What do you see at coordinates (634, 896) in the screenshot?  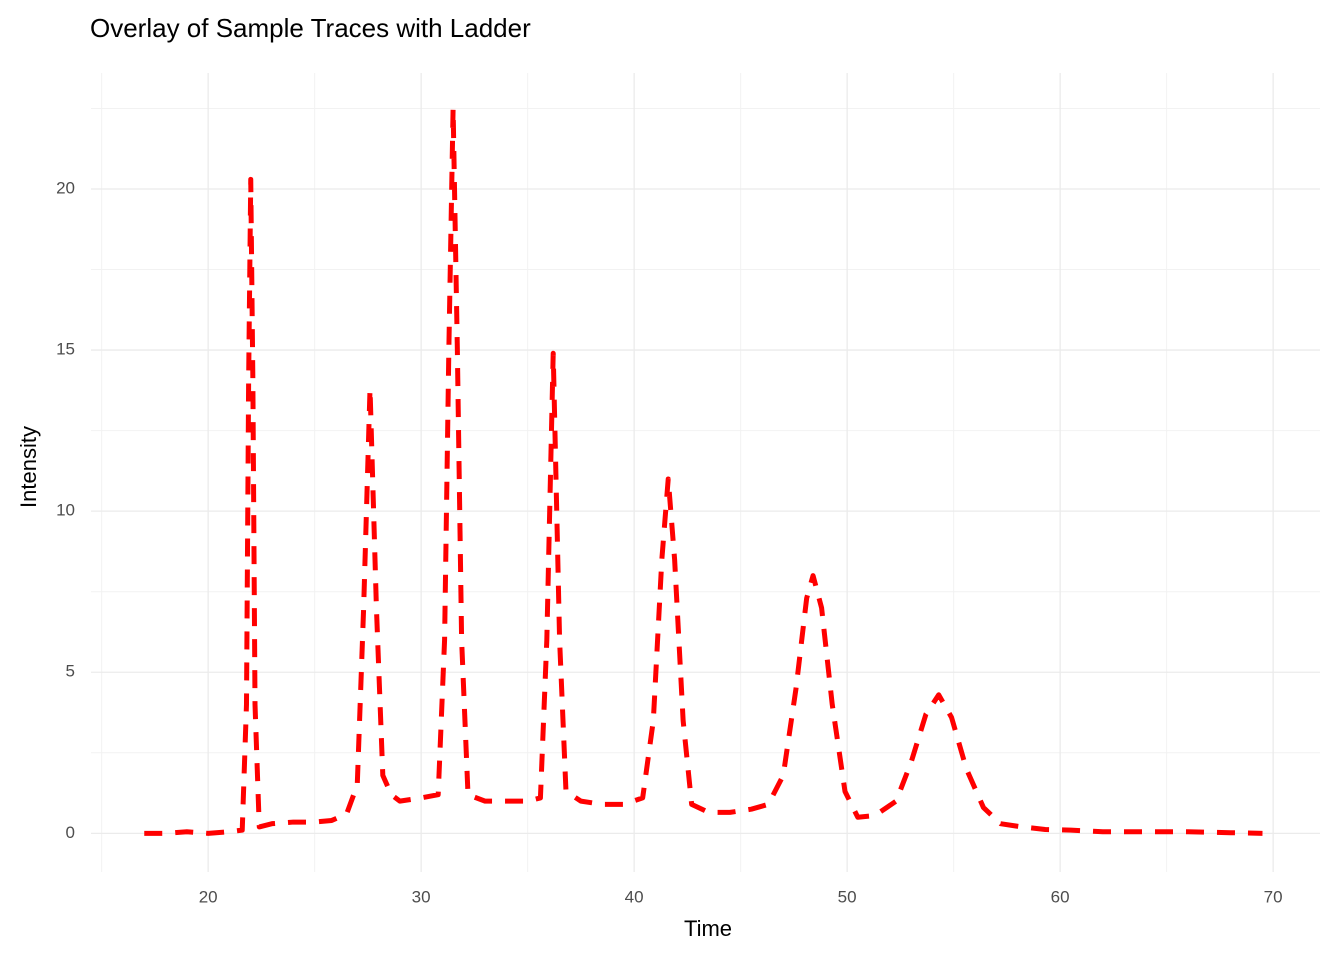 I see `x-tick-label: 40` at bounding box center [634, 896].